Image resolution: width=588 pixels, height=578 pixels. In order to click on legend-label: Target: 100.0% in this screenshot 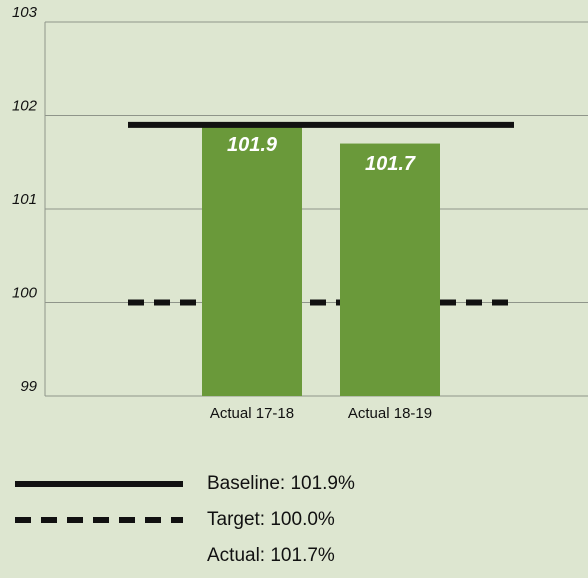, I will do `click(271, 519)`.